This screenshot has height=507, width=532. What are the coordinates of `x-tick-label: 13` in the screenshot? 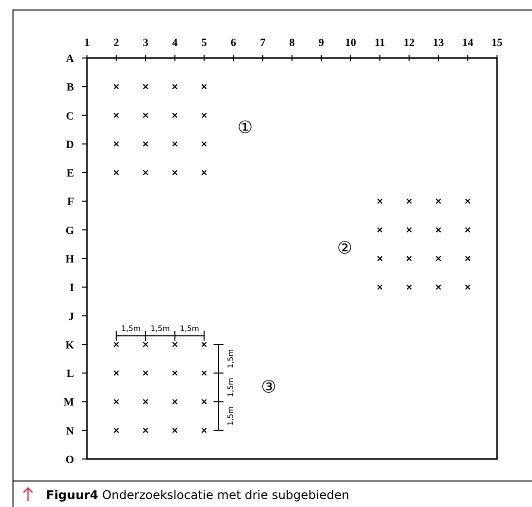 It's located at (438, 43).